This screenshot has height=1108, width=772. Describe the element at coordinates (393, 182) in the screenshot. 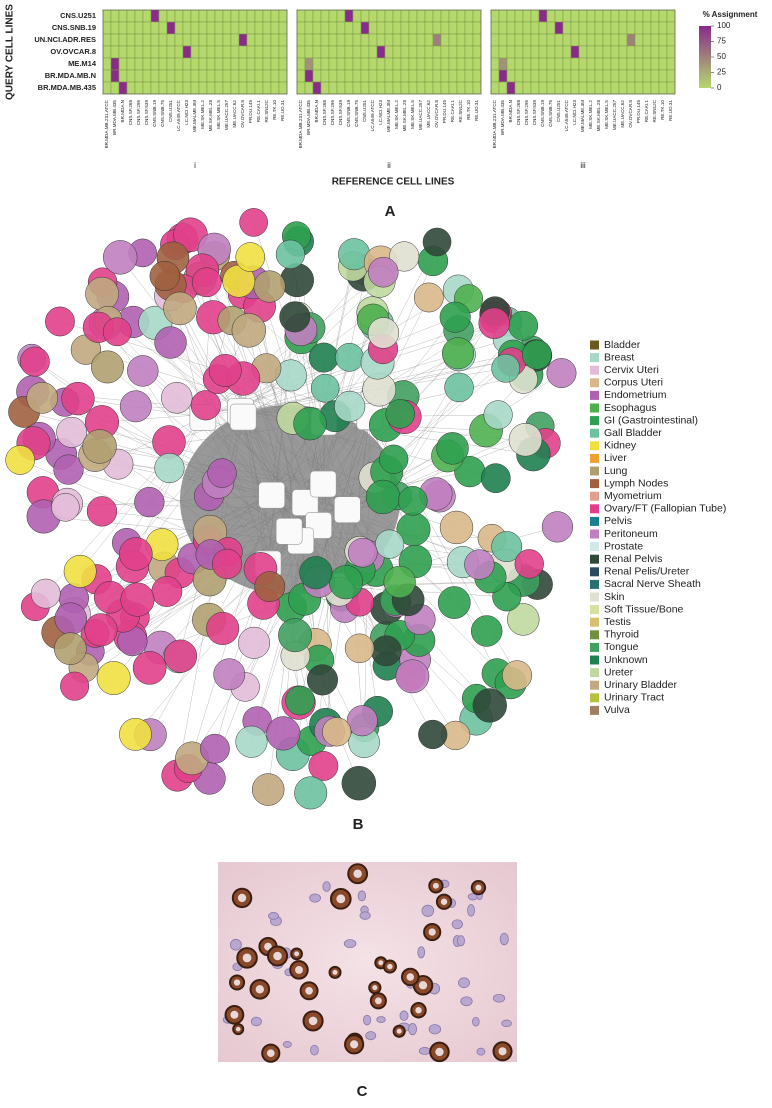

I see `x-axis-title: REFERENCE CELL LINES` at that location.